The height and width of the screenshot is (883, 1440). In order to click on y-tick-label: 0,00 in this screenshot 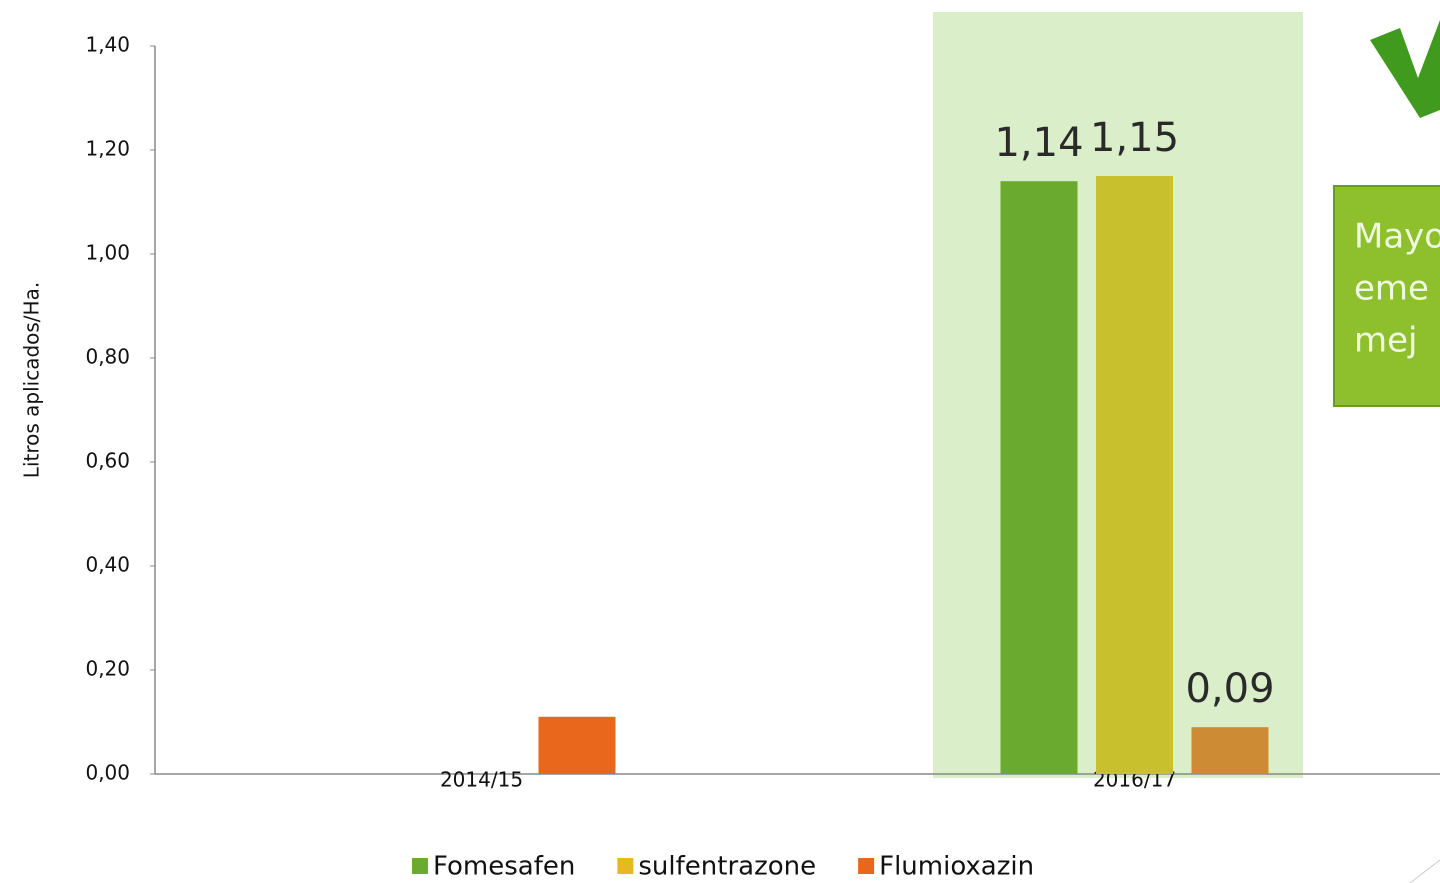, I will do `click(107, 773)`.